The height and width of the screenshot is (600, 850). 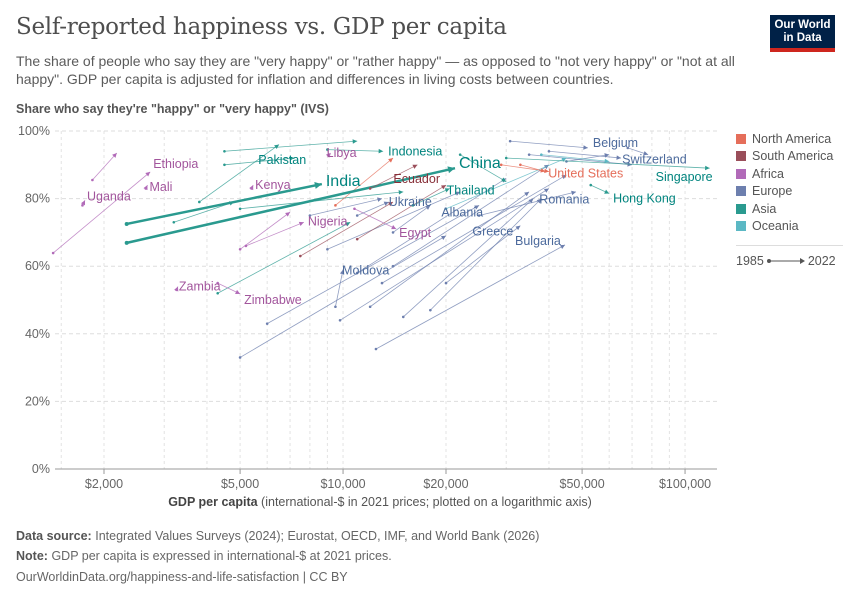 I want to click on legend-item: Africa, so click(x=789, y=174).